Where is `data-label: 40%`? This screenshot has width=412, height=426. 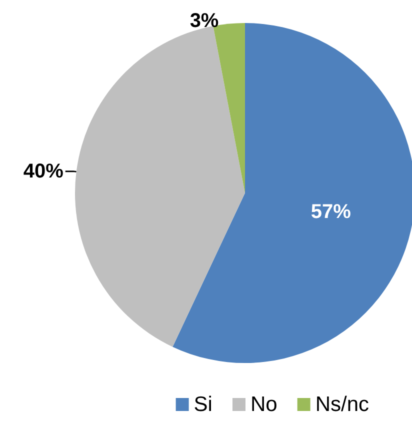
data-label: 40% is located at coordinates (43, 171).